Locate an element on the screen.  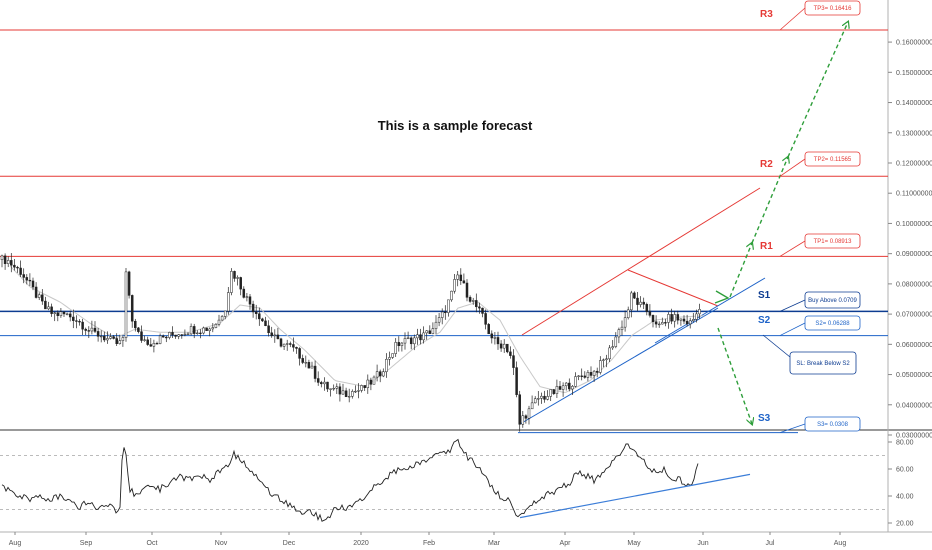
level-box-label: S2= 0.06288 is located at coordinates (832, 324).